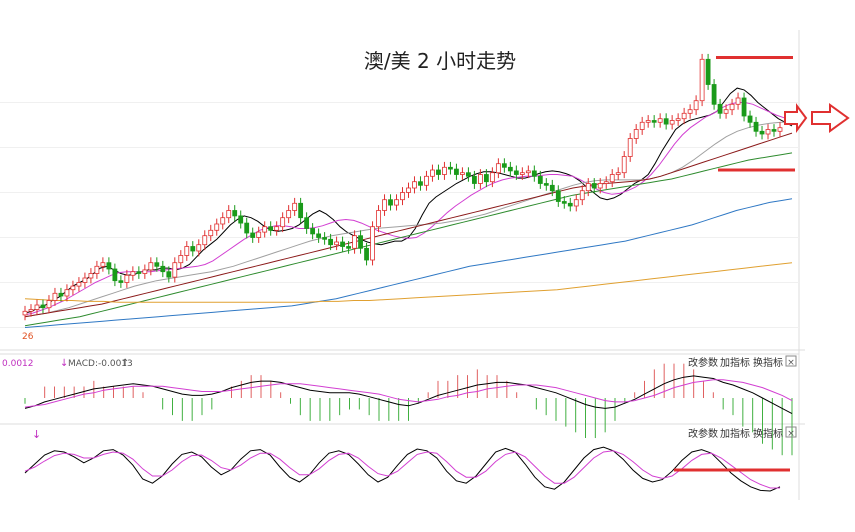  I want to click on kd-close-icon: ×, so click(791, 434).